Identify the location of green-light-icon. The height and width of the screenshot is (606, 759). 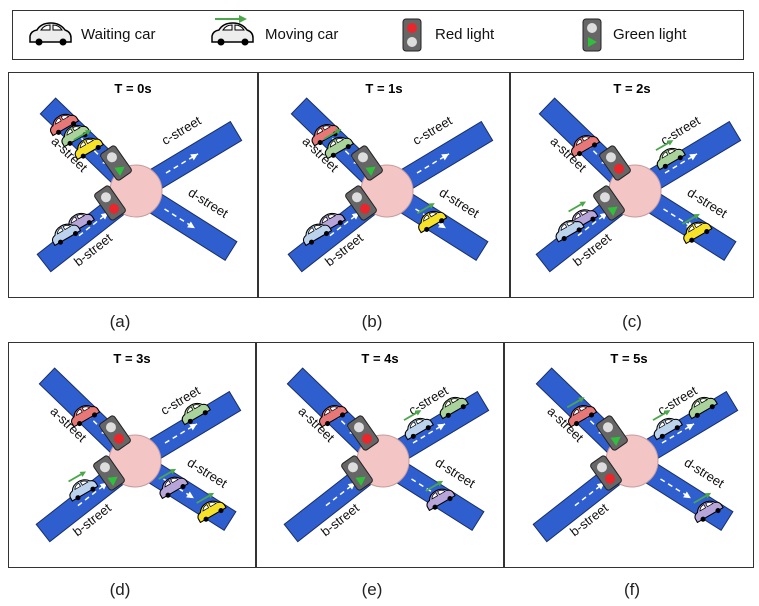
(592, 35).